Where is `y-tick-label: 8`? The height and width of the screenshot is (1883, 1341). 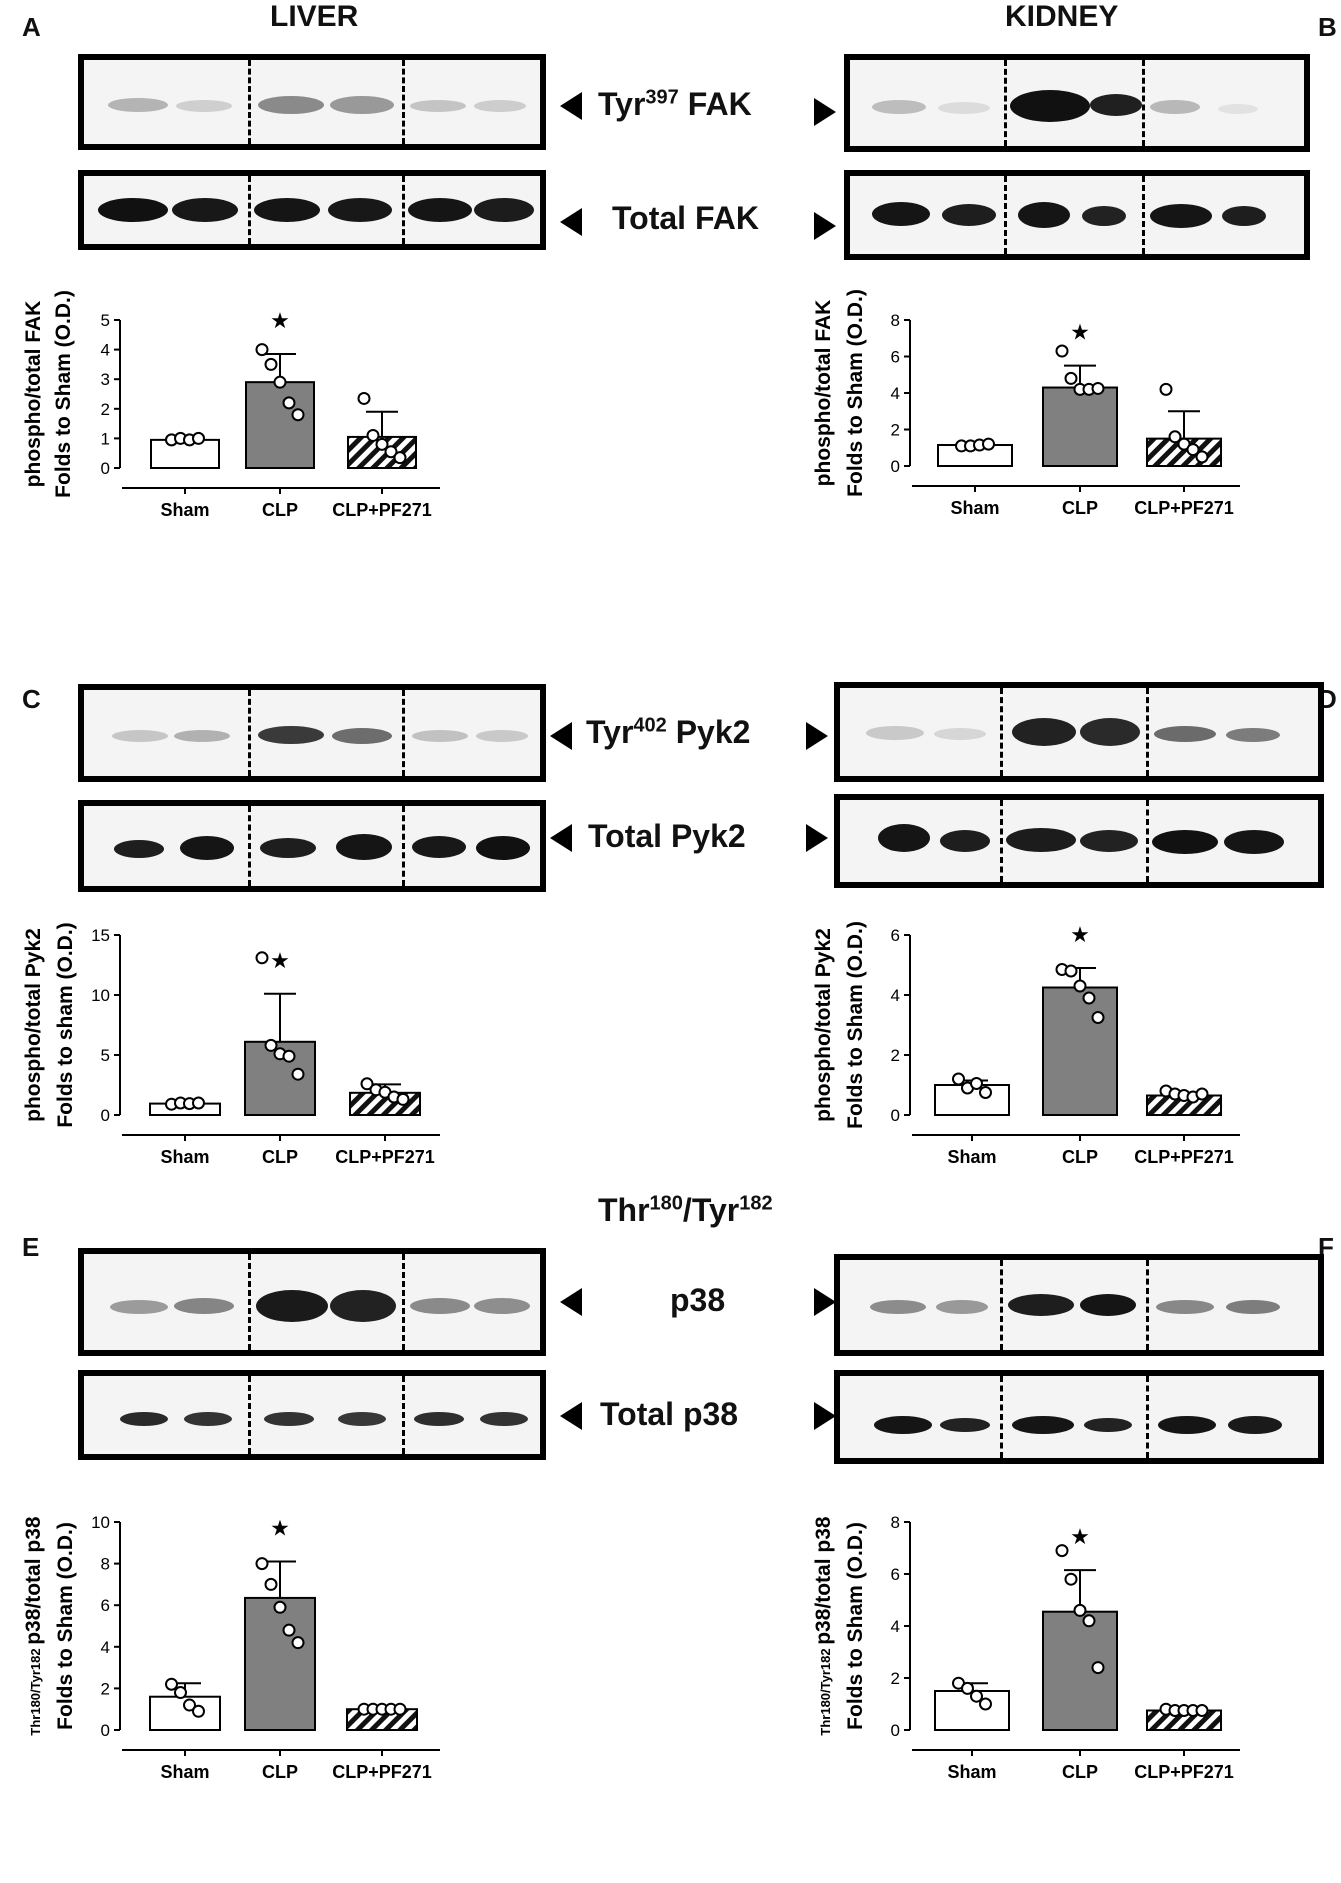
y-tick-label: 8 is located at coordinates (895, 320).